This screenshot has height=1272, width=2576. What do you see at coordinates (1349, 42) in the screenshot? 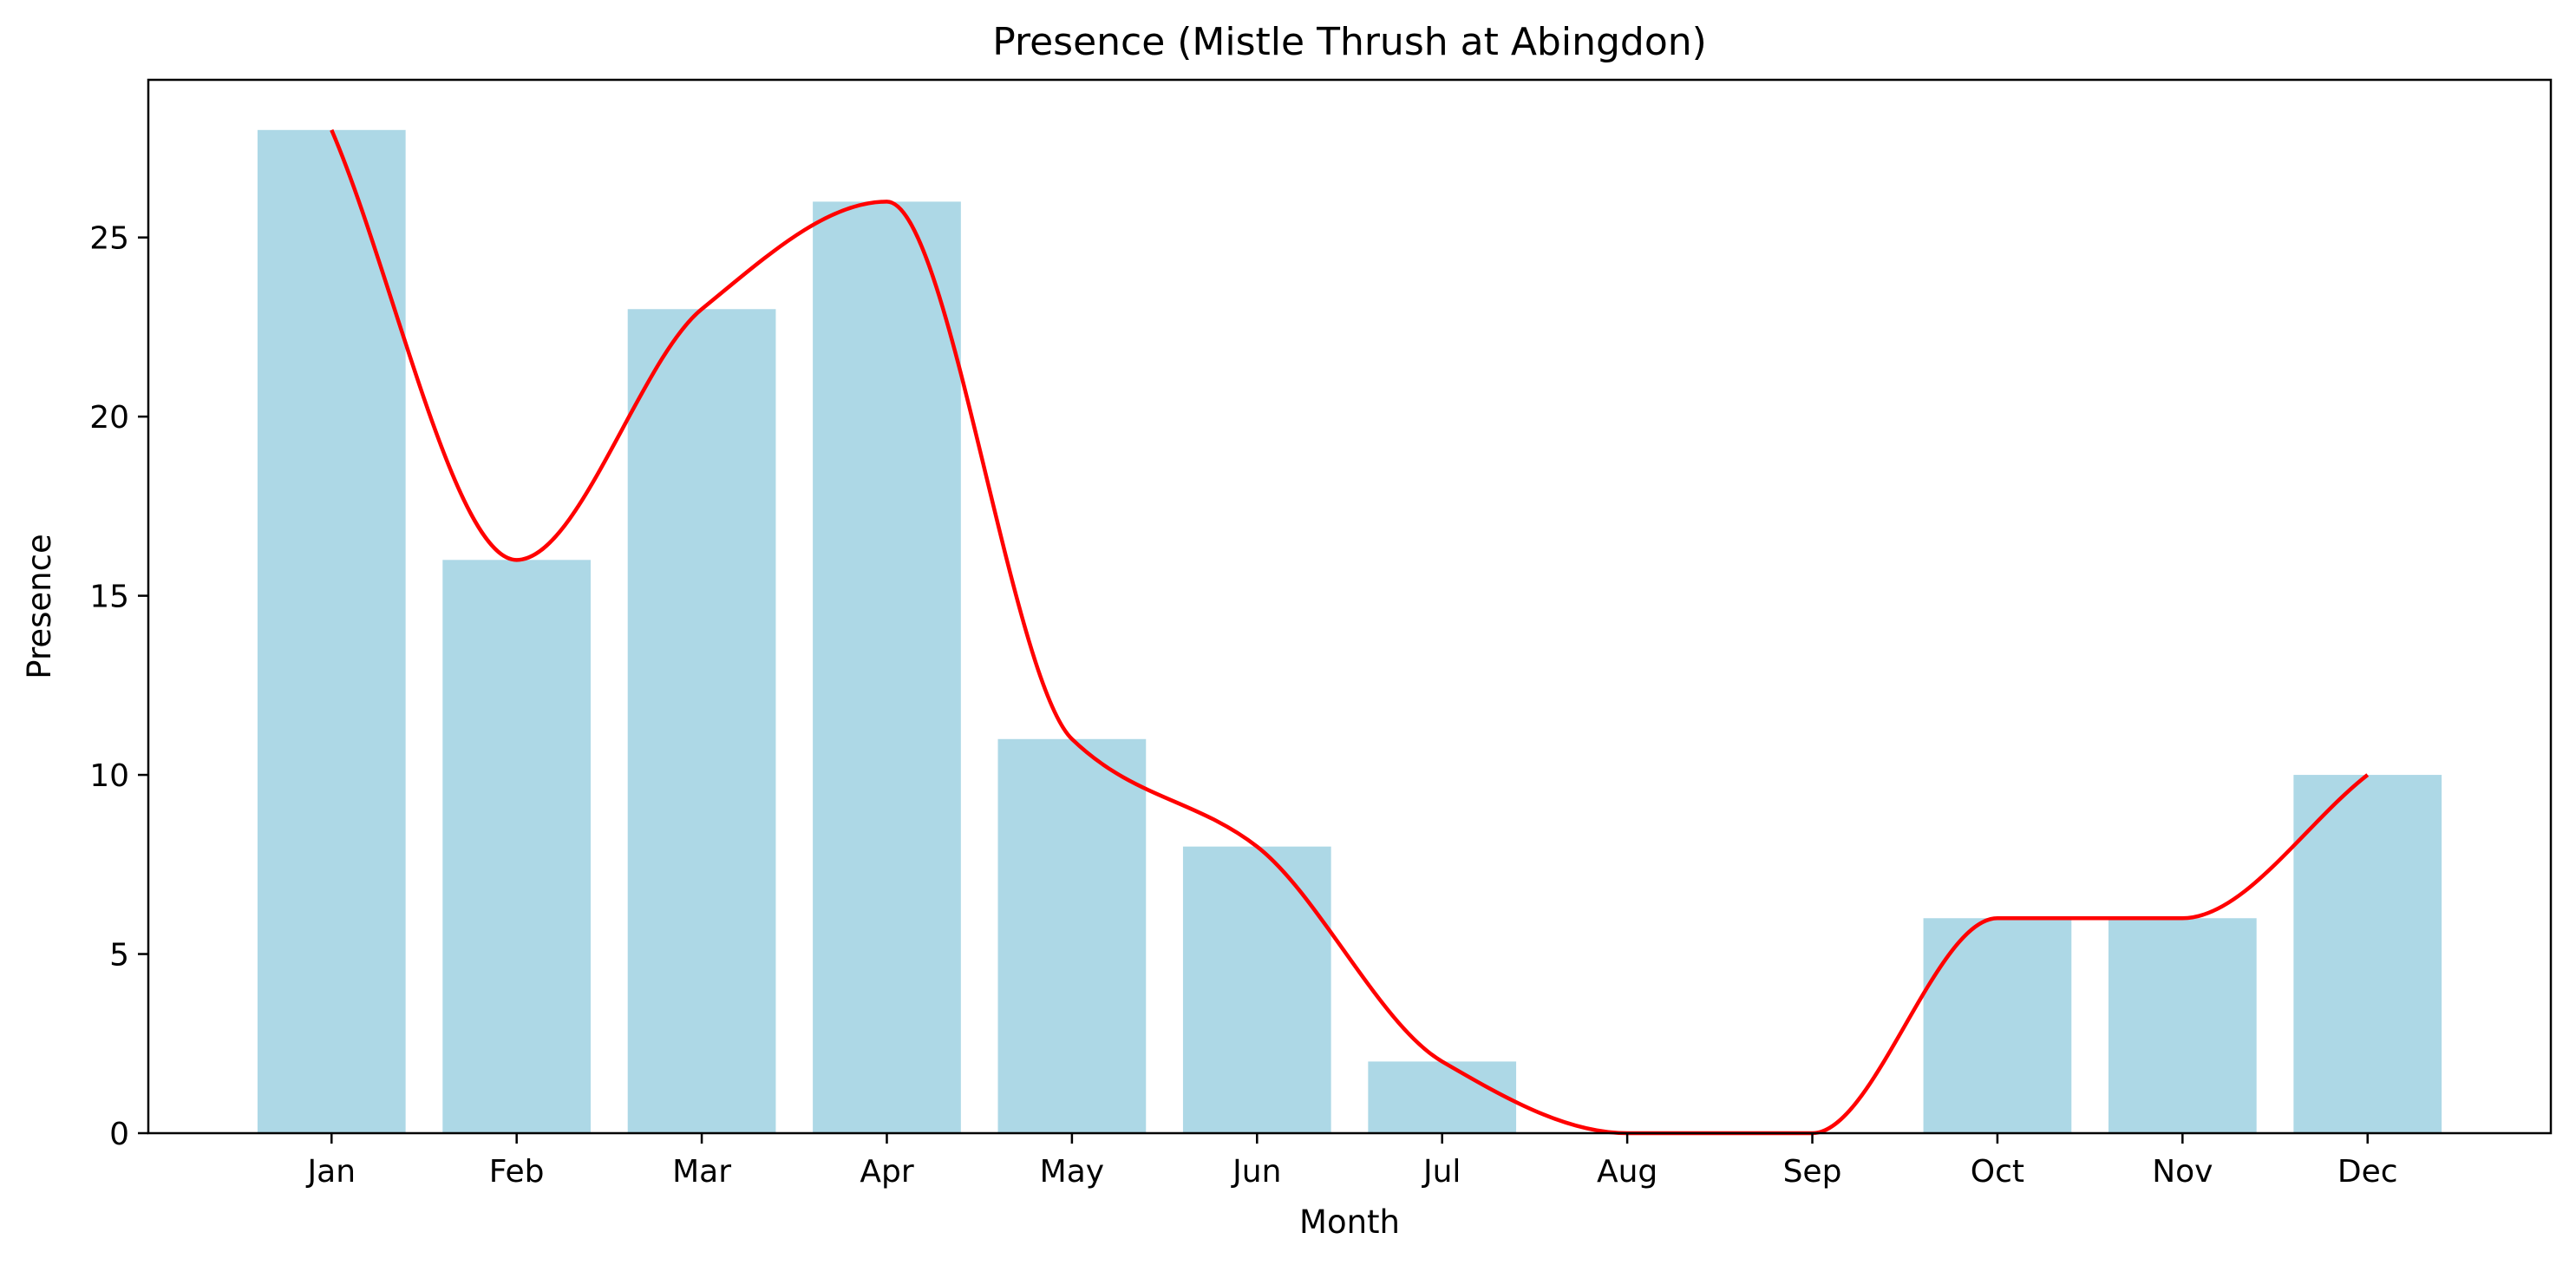
I see `chart-title: Presence (Mistle Thrush at Abingdon)` at bounding box center [1349, 42].